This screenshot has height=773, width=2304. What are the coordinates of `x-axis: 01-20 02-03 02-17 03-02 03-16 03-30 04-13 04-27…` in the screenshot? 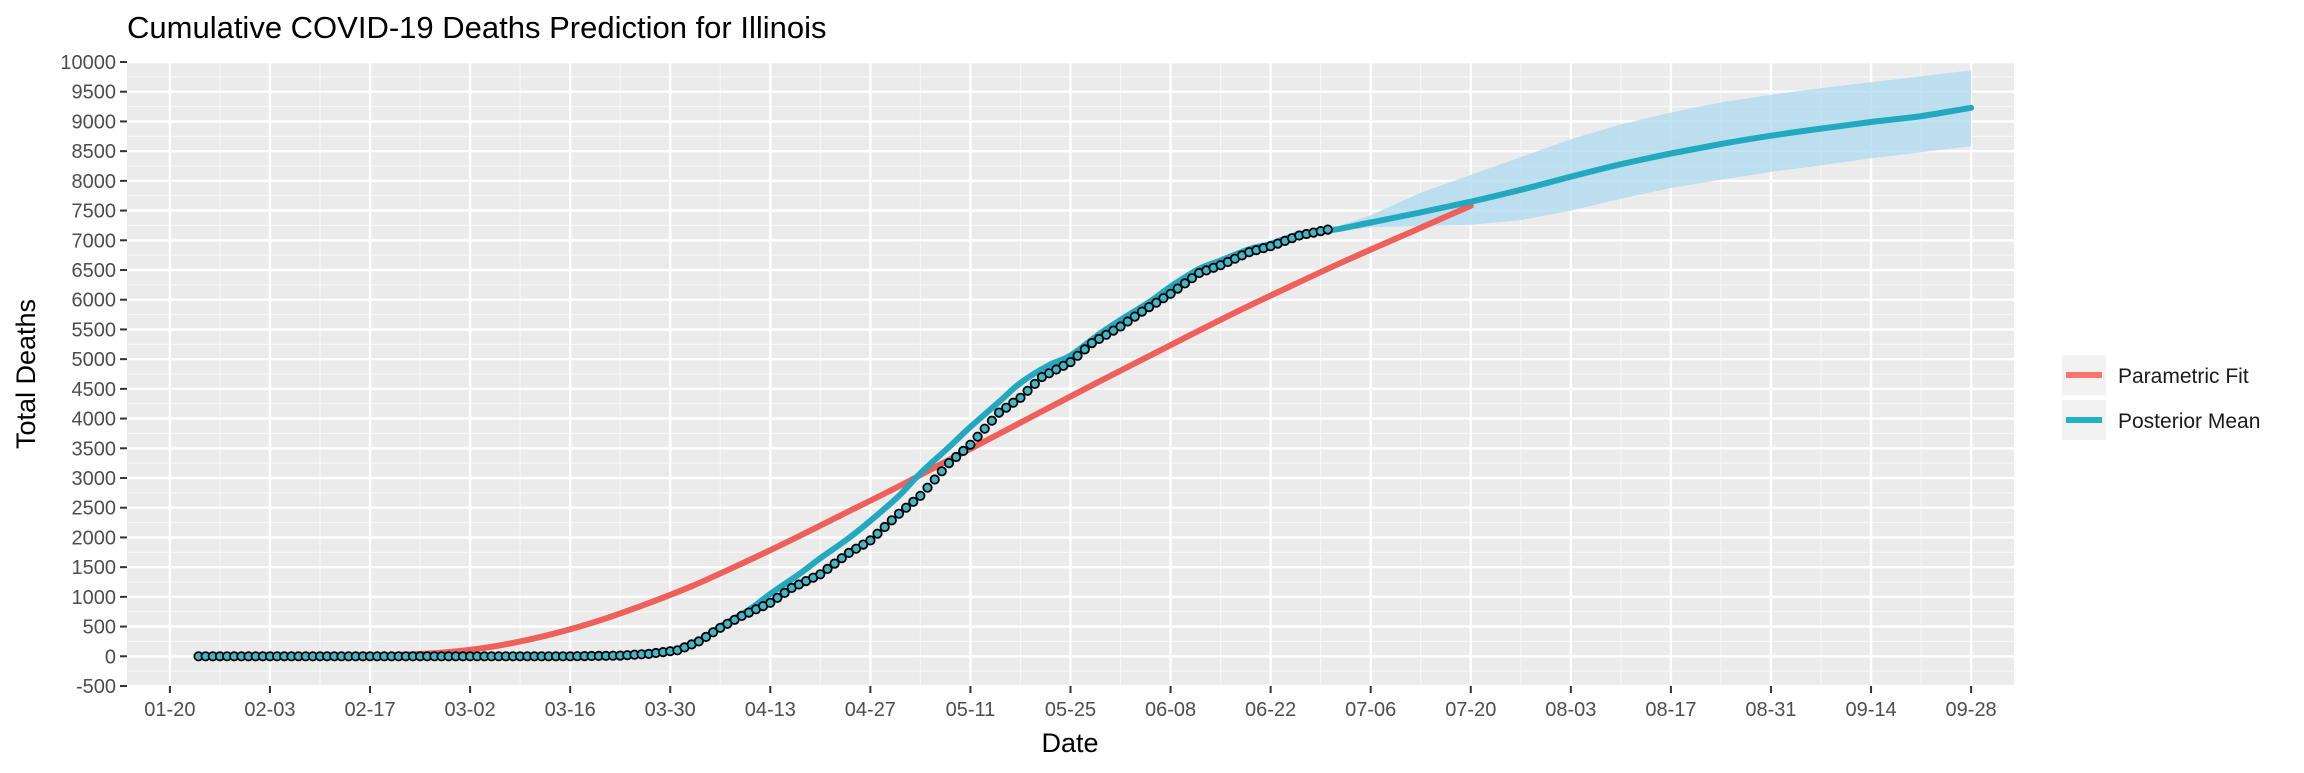 It's located at (1070, 703).